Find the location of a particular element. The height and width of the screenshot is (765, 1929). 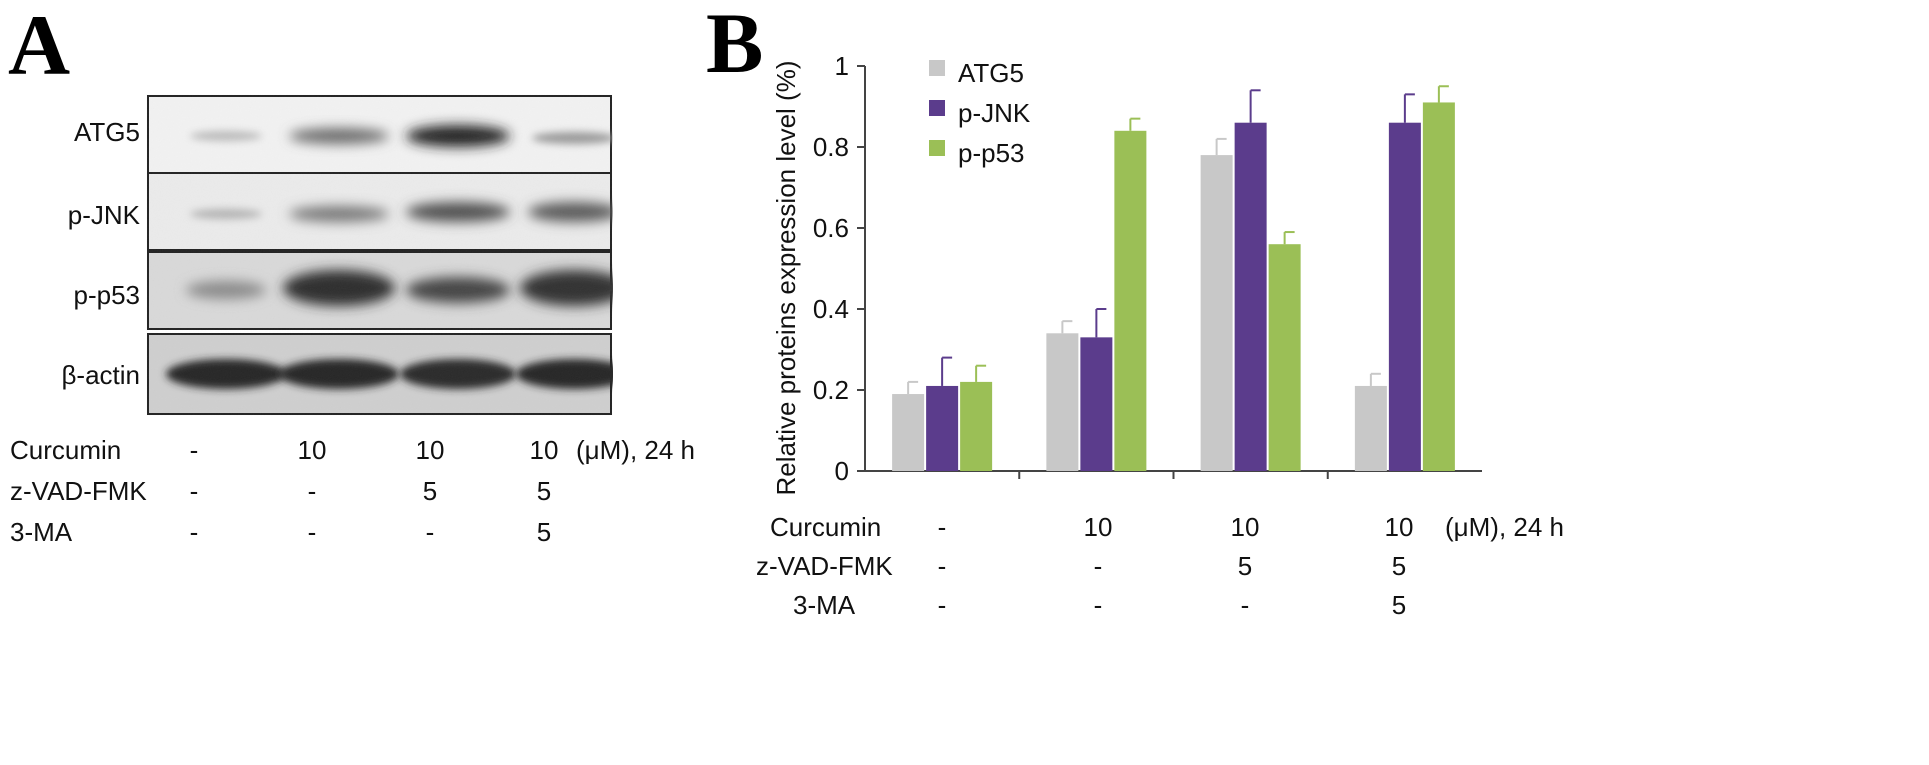

panel-a-3ma-val-2: - is located at coordinates (312, 532).